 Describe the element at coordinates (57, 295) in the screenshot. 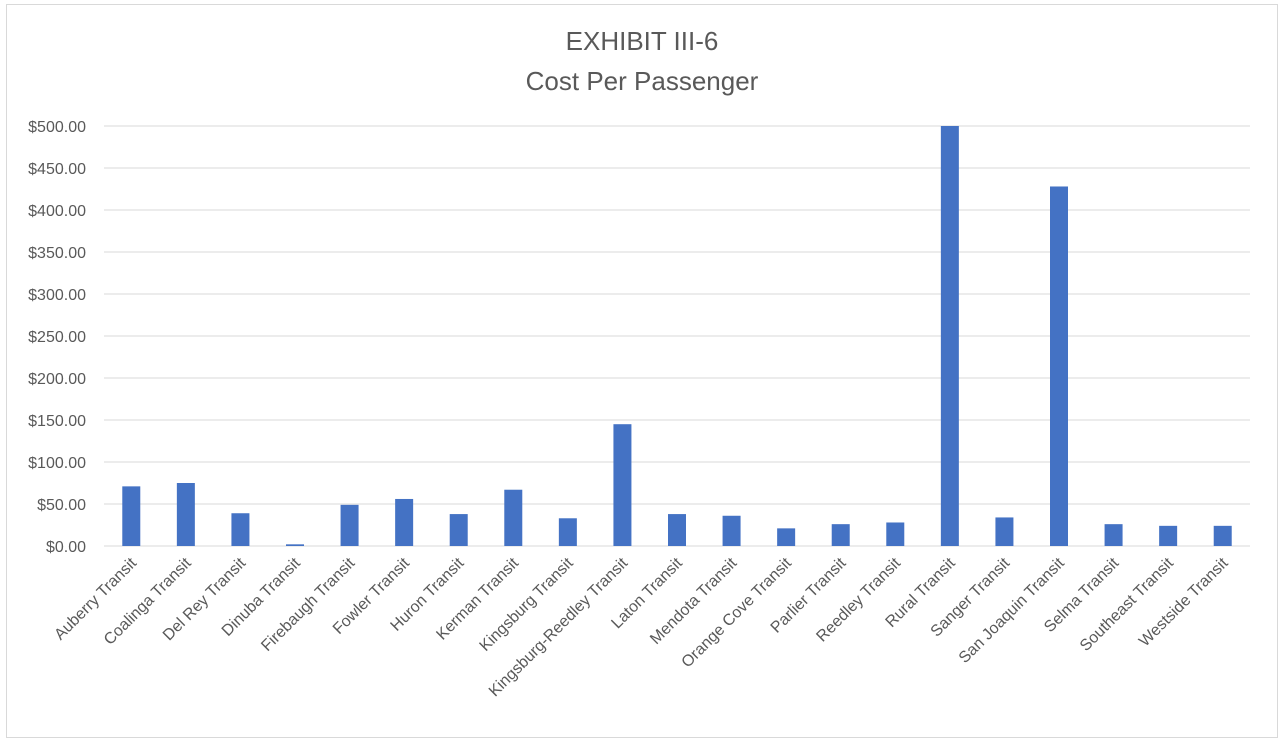

I see `y-tick-label: $300.00` at that location.